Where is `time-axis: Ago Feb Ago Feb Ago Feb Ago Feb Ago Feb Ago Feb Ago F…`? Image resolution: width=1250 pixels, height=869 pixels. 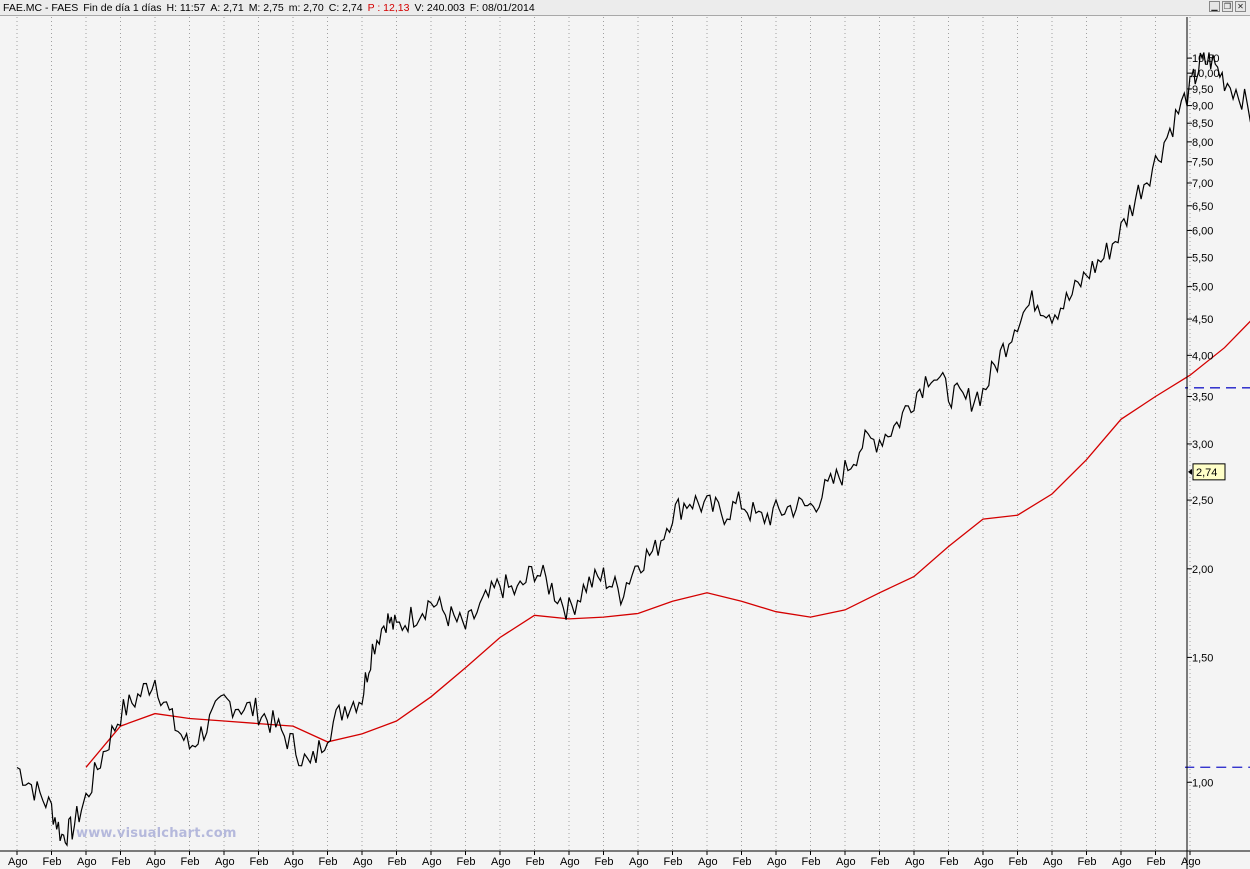 time-axis: Ago Feb Ago Feb Ago Feb Ago Feb Ago Feb Ago Feb Ago F… is located at coordinates (625, 859).